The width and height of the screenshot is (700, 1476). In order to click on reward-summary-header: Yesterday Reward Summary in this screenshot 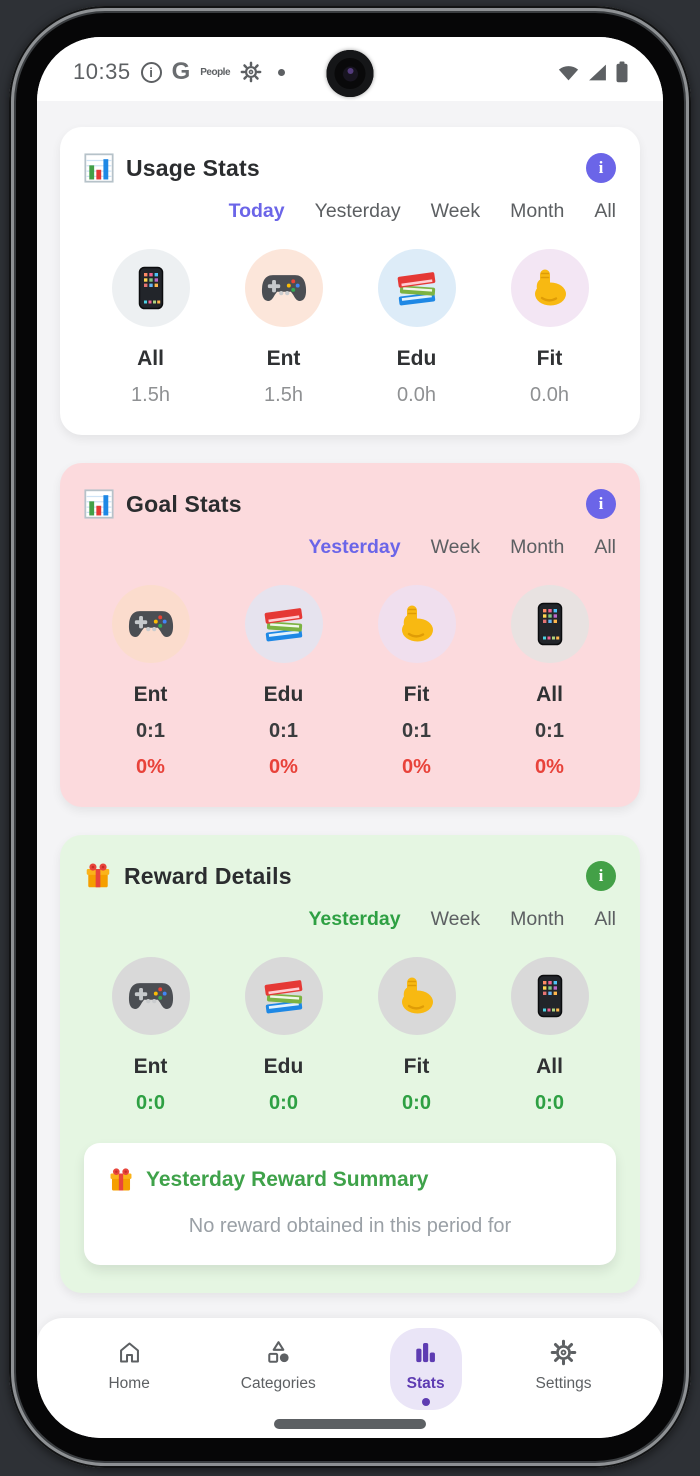, I will do `click(350, 1180)`.